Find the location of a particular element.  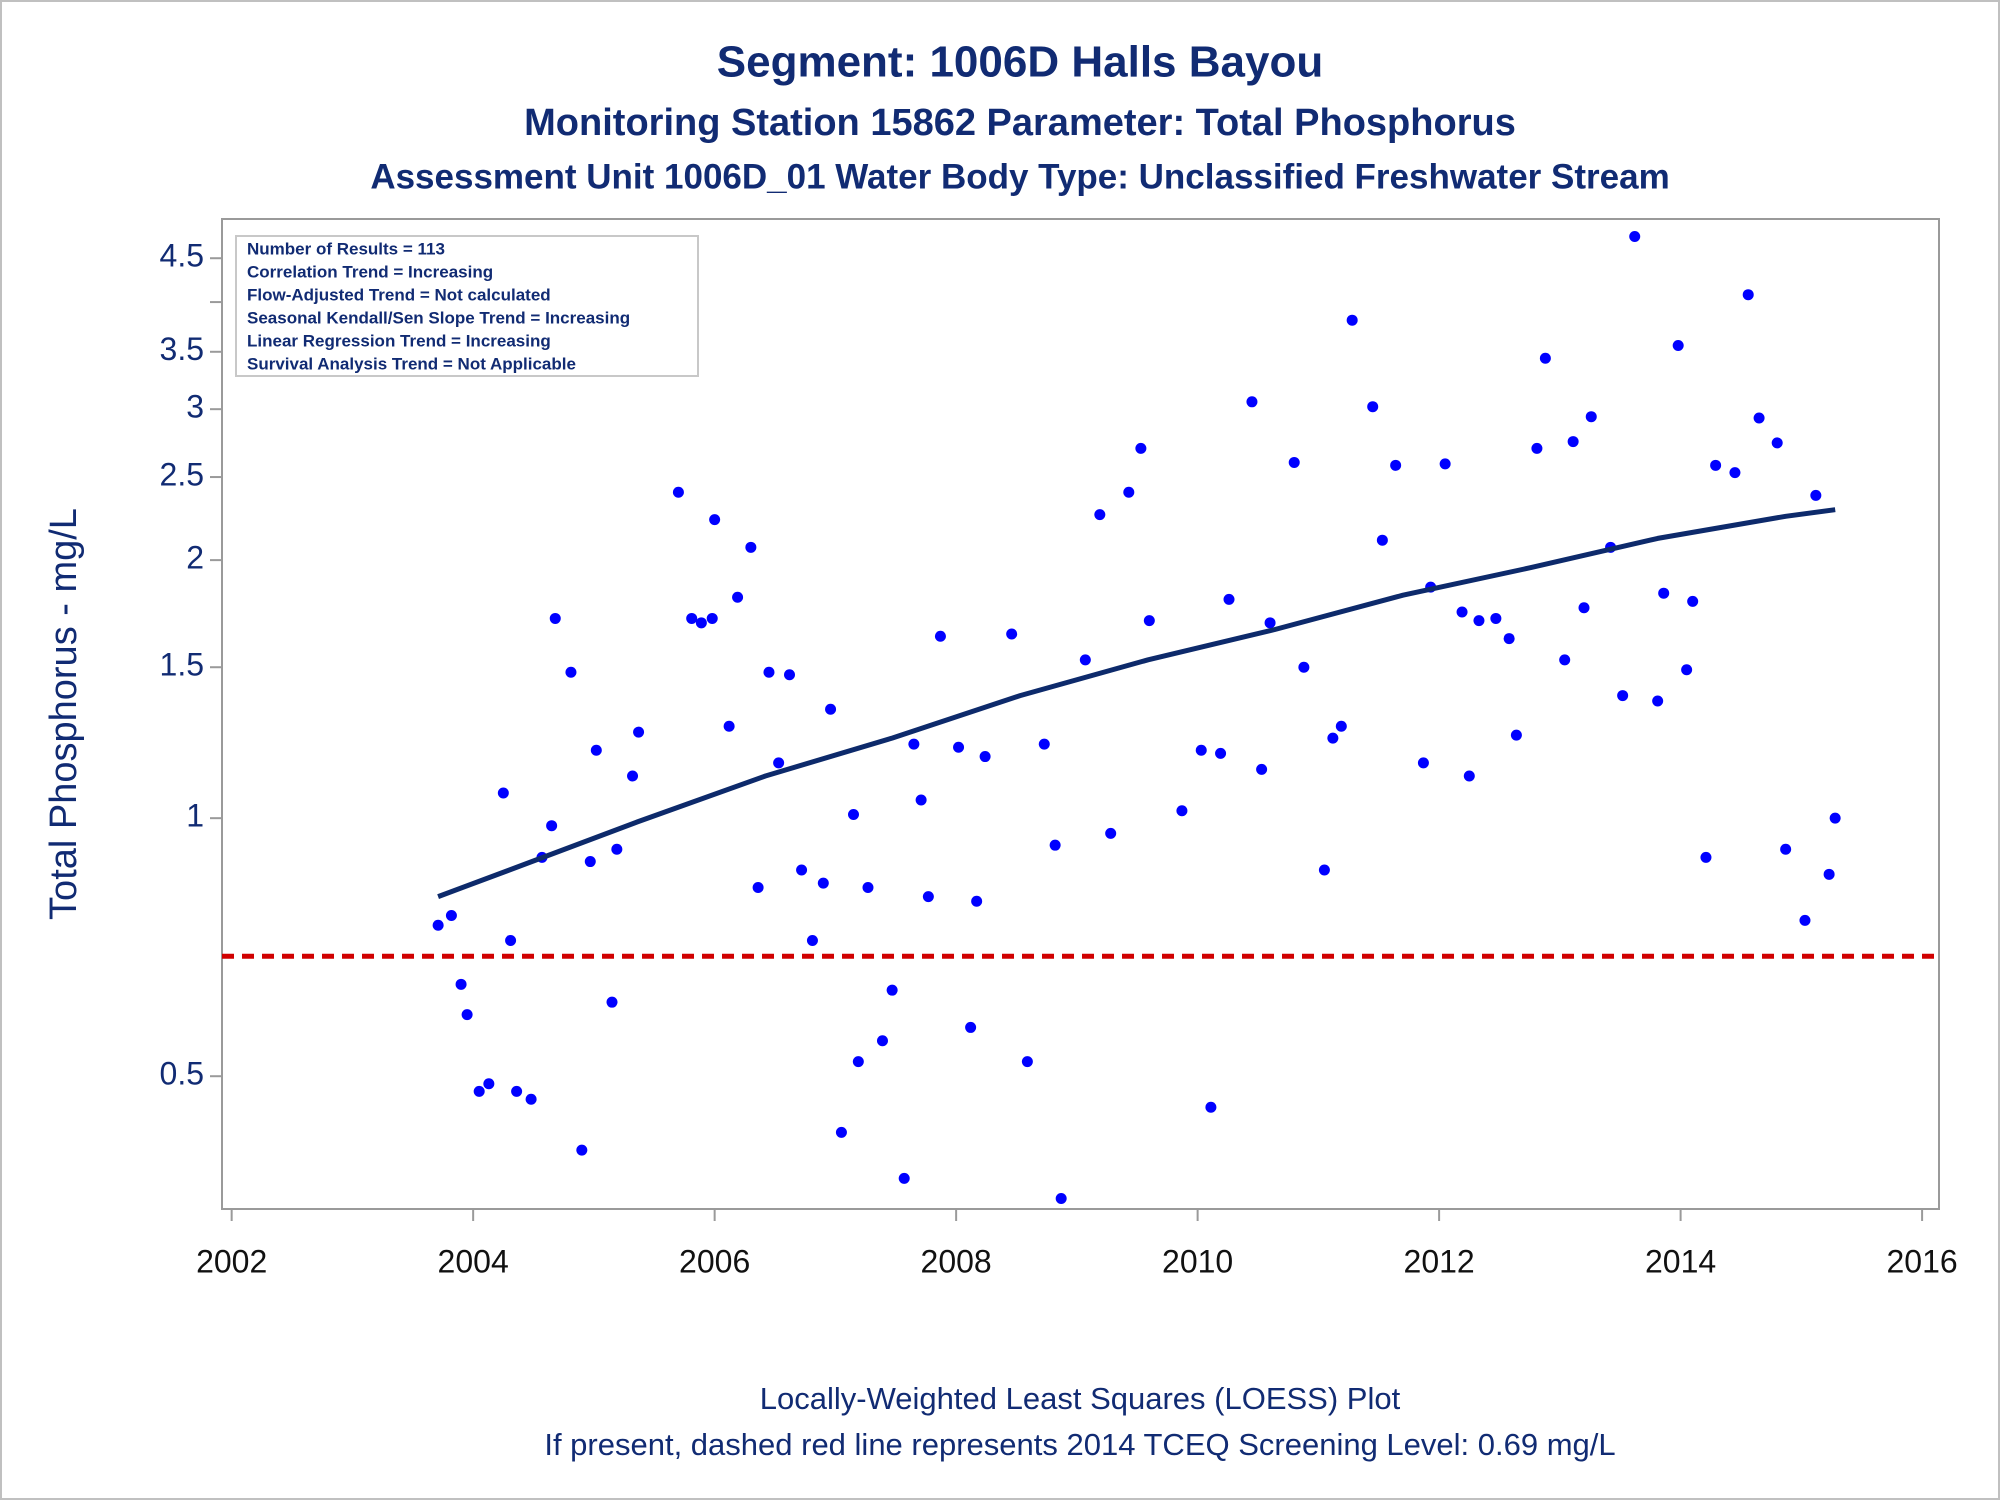

y-tick-label: 1.5 is located at coordinates (182, 665).